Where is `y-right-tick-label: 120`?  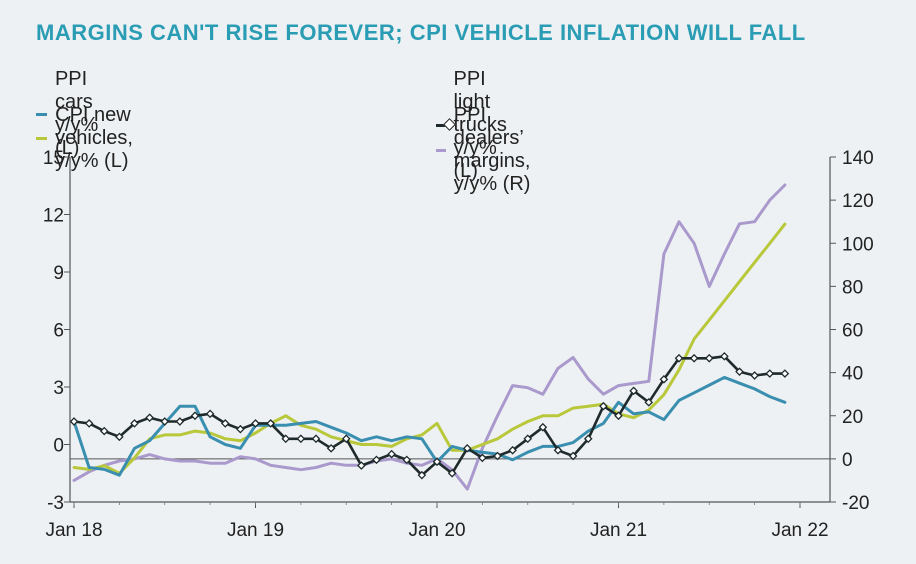 y-right-tick-label: 120 is located at coordinates (858, 201).